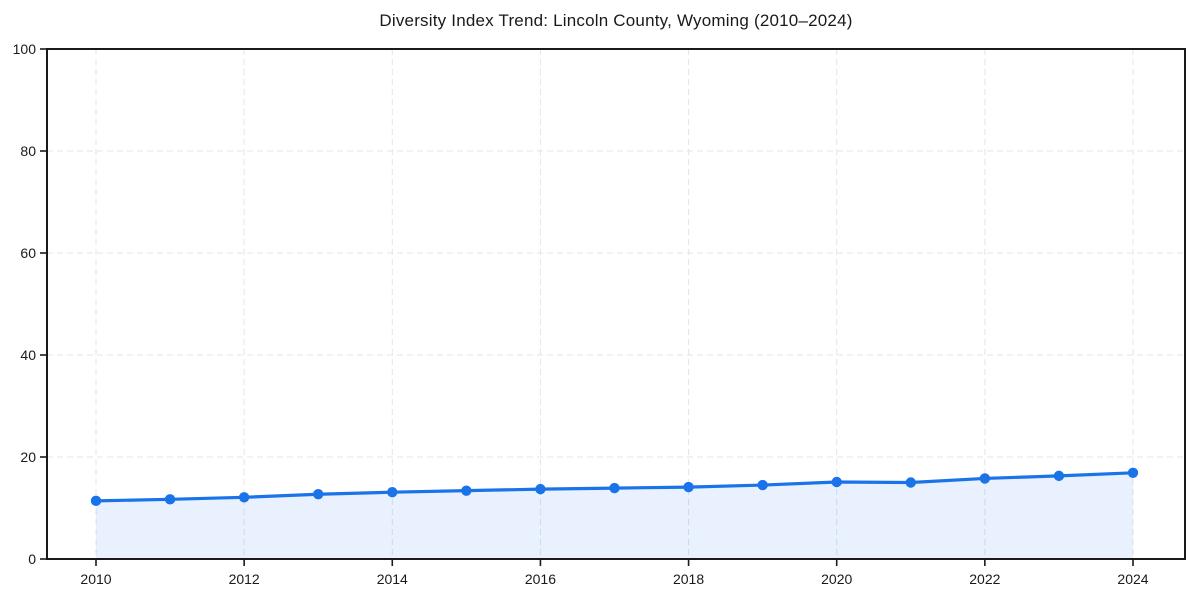 Image resolution: width=1200 pixels, height=600 pixels. Describe the element at coordinates (836, 579) in the screenshot. I see `x-tick-label: 2020` at that location.